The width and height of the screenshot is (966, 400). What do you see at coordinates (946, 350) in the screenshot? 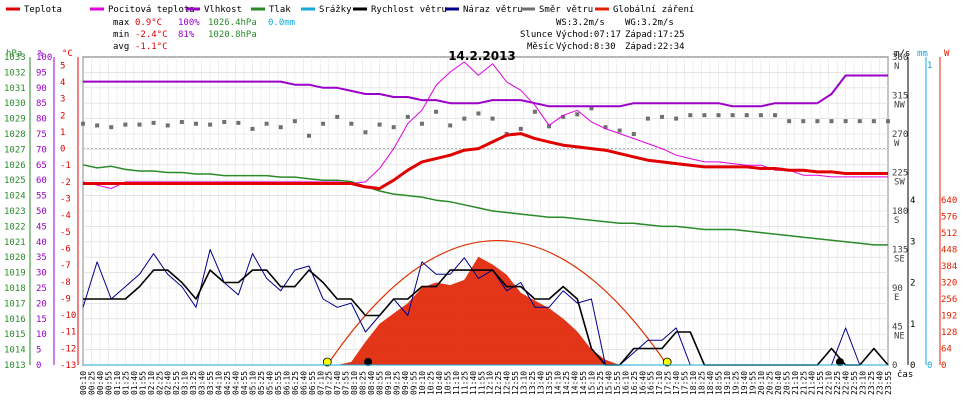
I see `tick-label-wm2: 64` at bounding box center [946, 350].